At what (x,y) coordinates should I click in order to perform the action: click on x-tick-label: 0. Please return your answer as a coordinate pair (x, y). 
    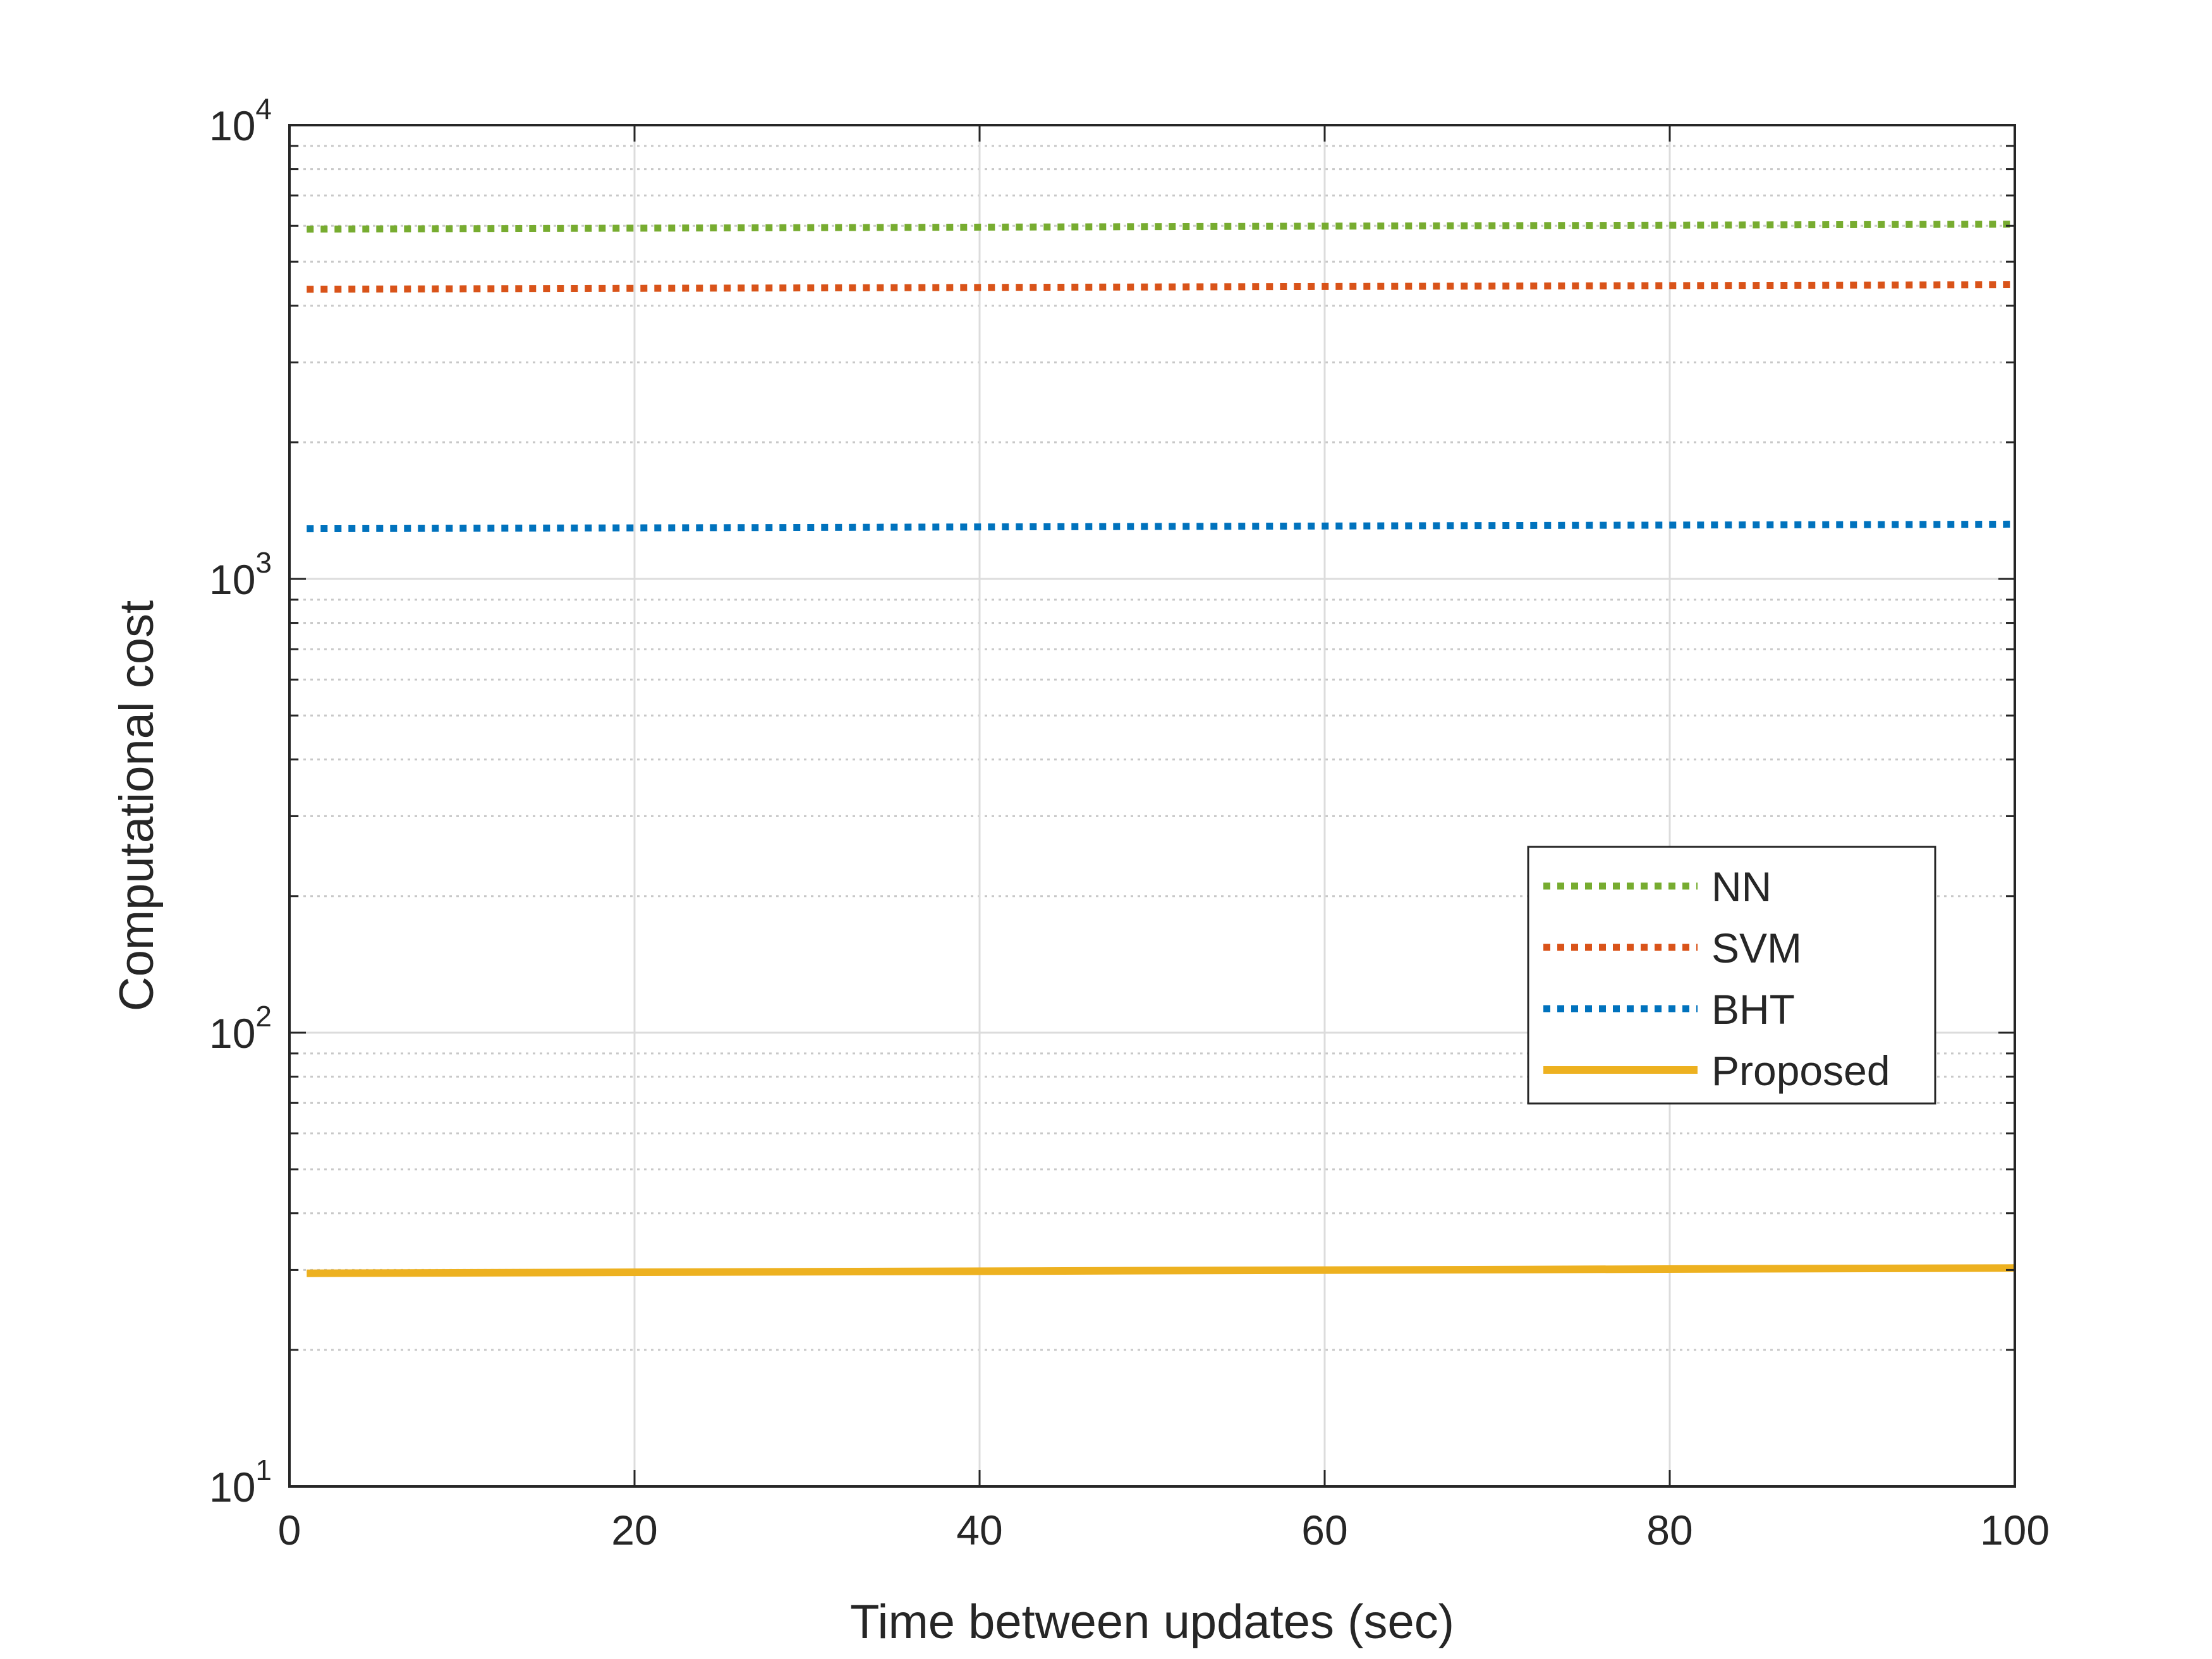
    Looking at the image, I should click on (289, 1530).